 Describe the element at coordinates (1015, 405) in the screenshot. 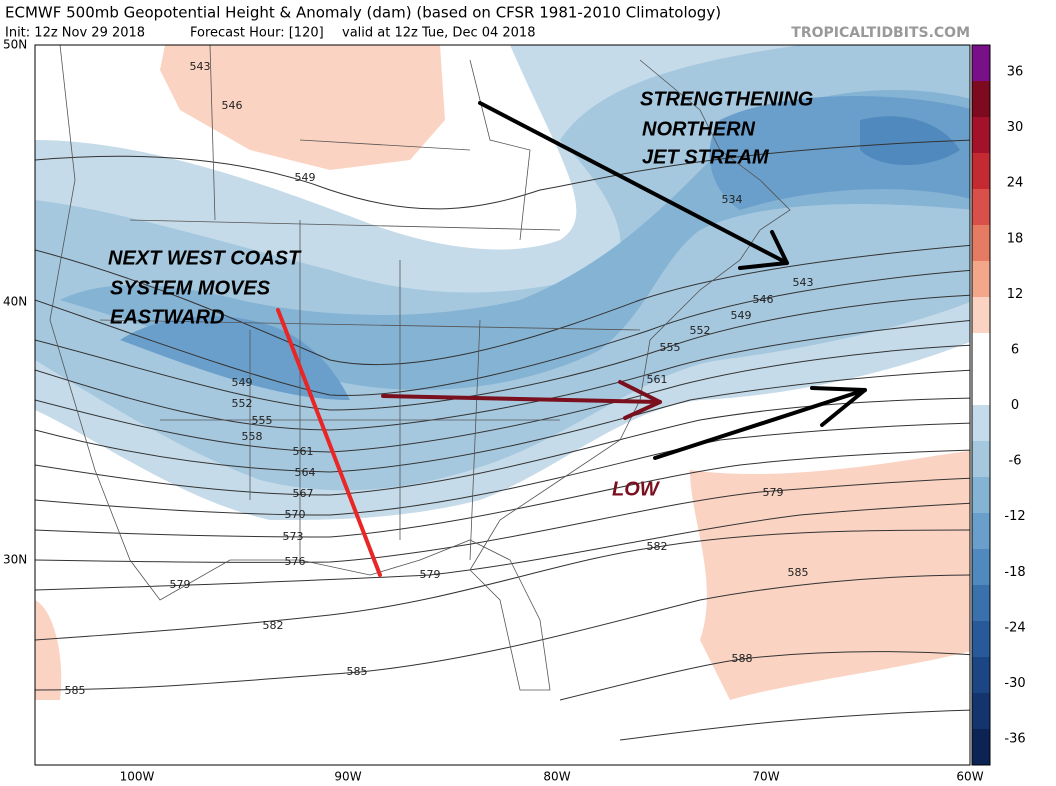

I see `colorbar-tick: 0` at that location.